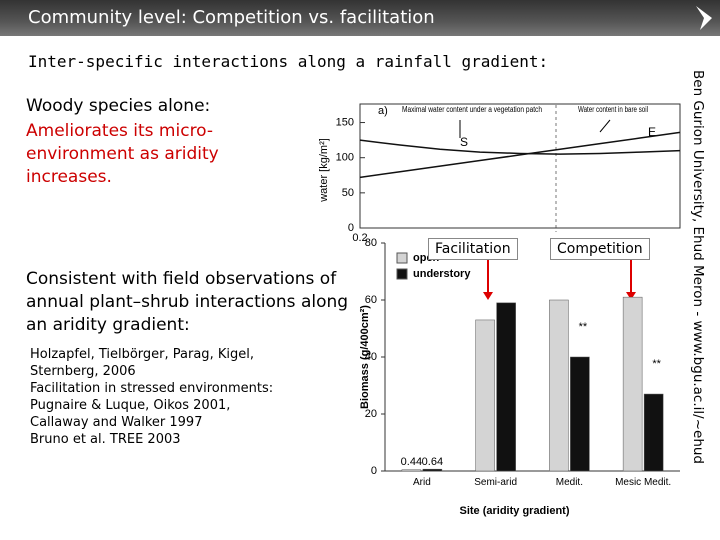 The image size is (720, 540). I want to click on logo, so click(704, 18).